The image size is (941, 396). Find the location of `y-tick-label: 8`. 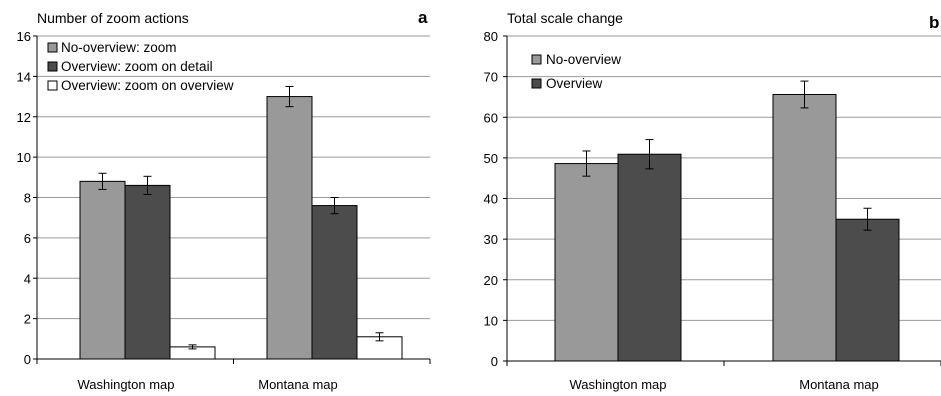

y-tick-label: 8 is located at coordinates (27, 198).